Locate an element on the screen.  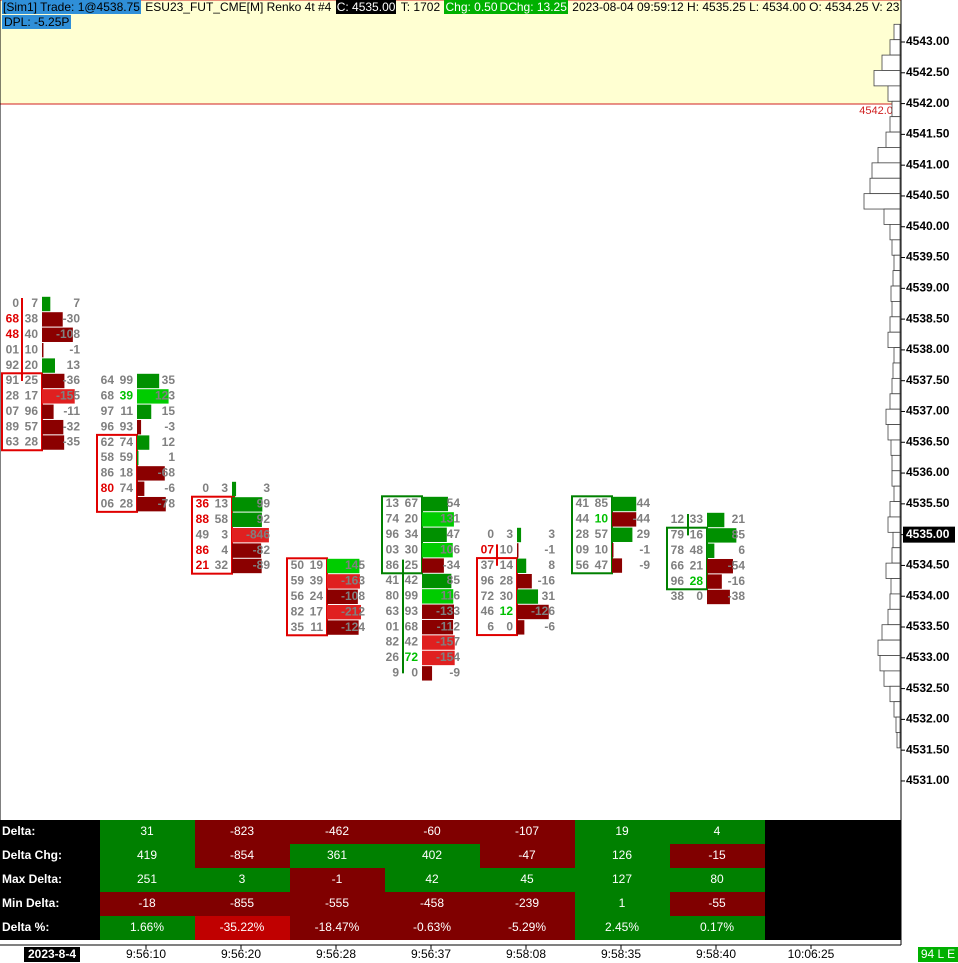
ask: 16 is located at coordinates (697, 535).